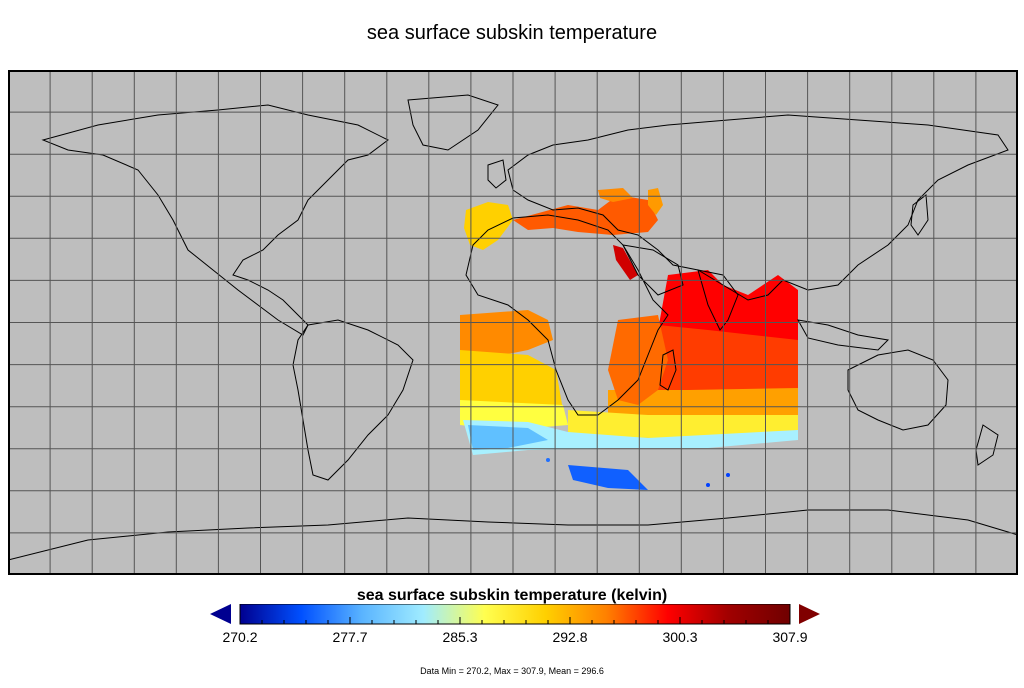 This screenshot has height=688, width=1024. Describe the element at coordinates (515, 614) in the screenshot. I see `colorbar-gradient` at that location.